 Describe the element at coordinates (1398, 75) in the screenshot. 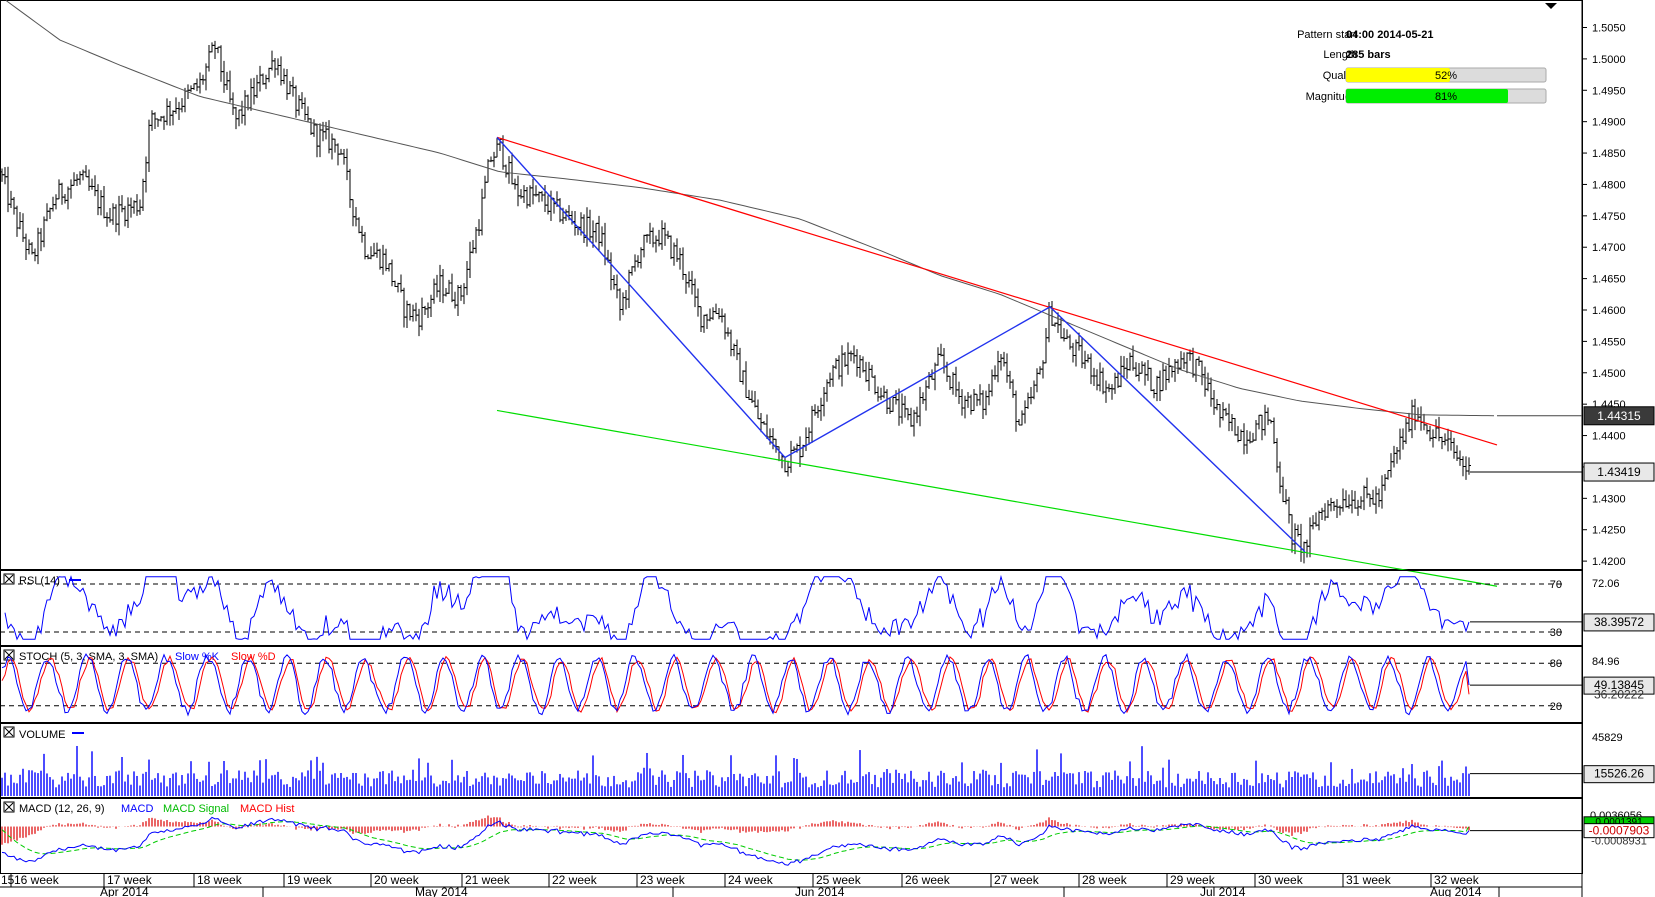

I see `quality-bar-fill` at that location.